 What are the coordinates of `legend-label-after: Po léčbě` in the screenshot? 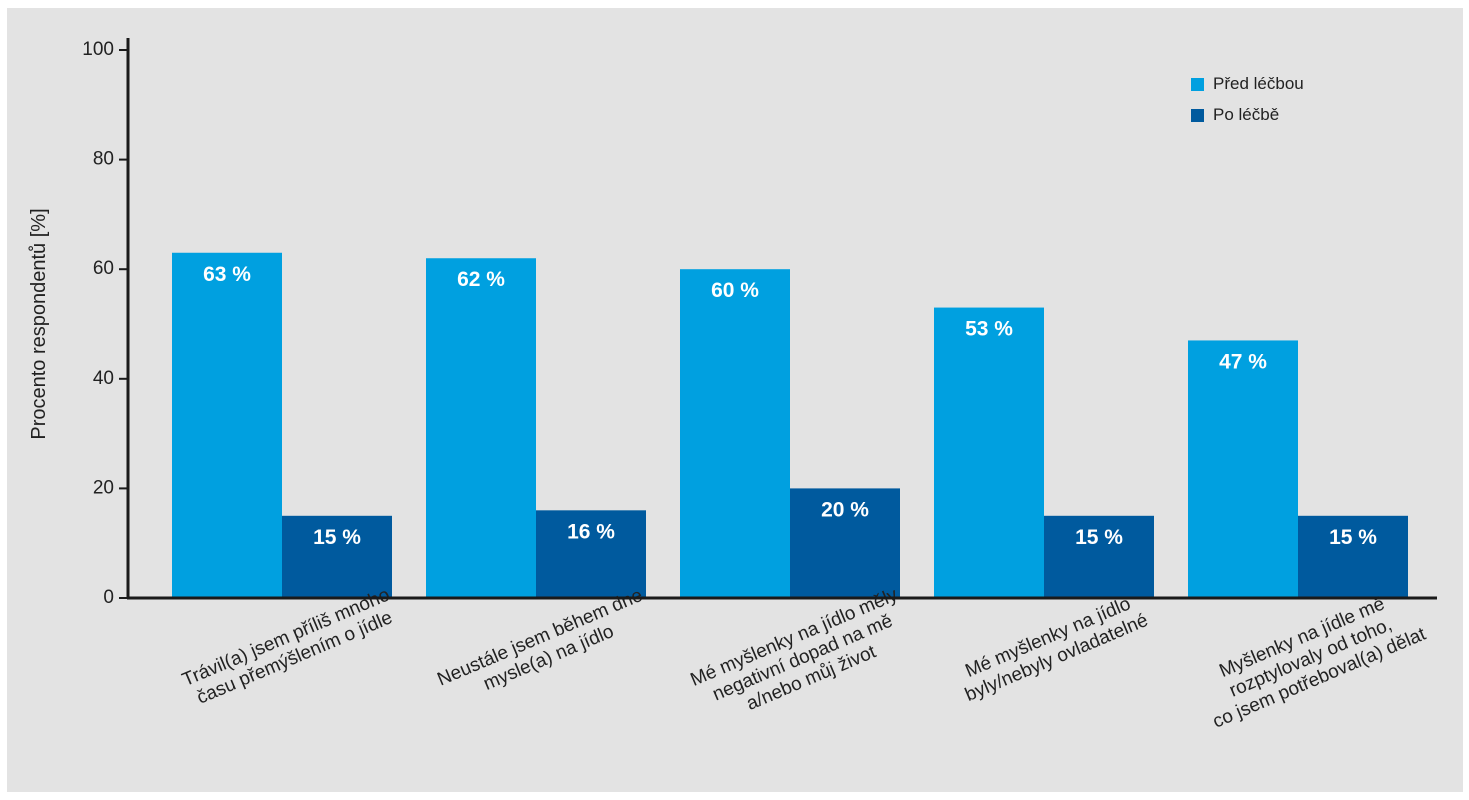 It's located at (1246, 114).